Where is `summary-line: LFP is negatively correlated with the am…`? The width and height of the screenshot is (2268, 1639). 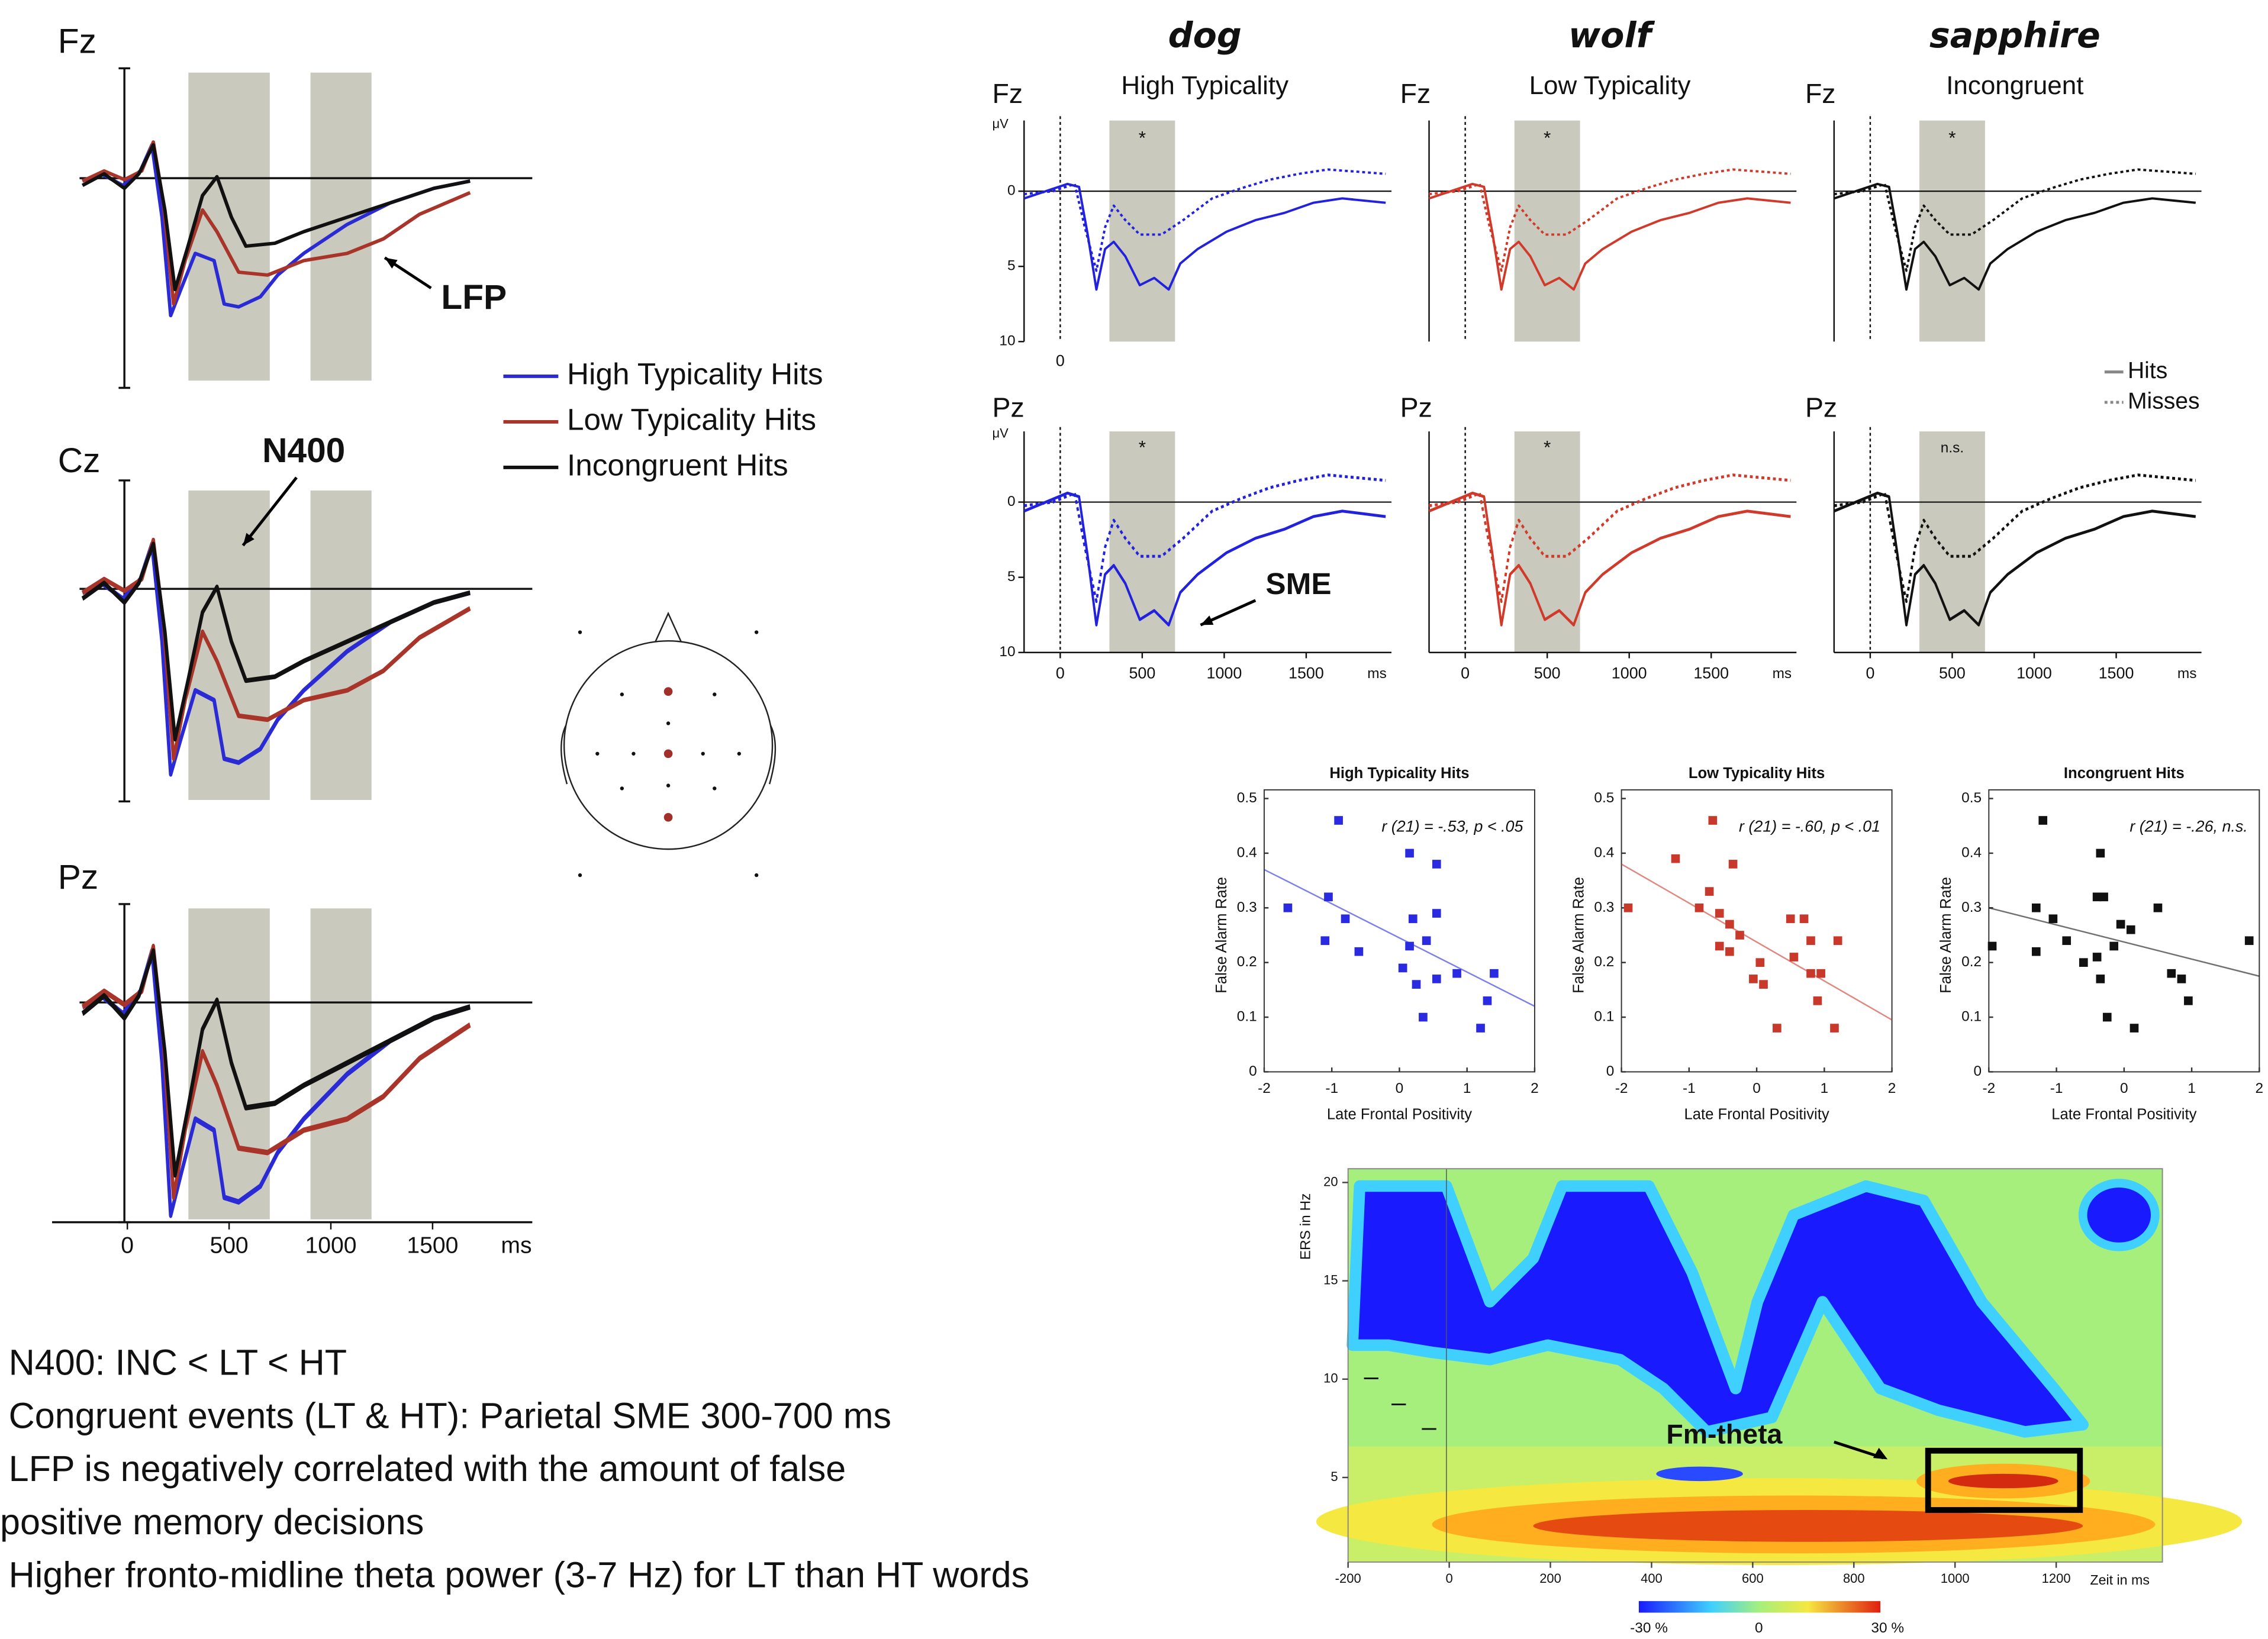 summary-line: LFP is negatively correlated with the am… is located at coordinates (428, 1468).